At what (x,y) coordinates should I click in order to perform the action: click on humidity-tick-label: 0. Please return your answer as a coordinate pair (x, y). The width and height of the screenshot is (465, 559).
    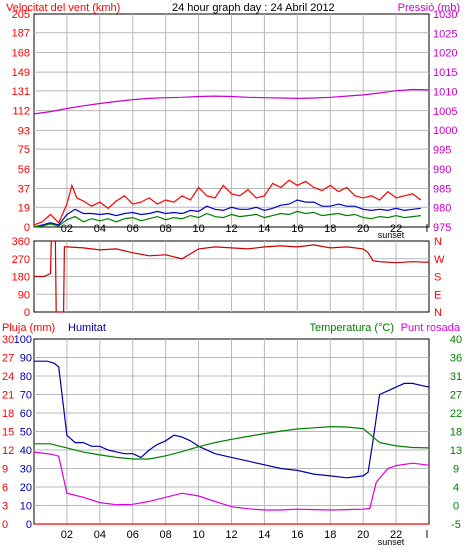
    Looking at the image, I should click on (29, 525).